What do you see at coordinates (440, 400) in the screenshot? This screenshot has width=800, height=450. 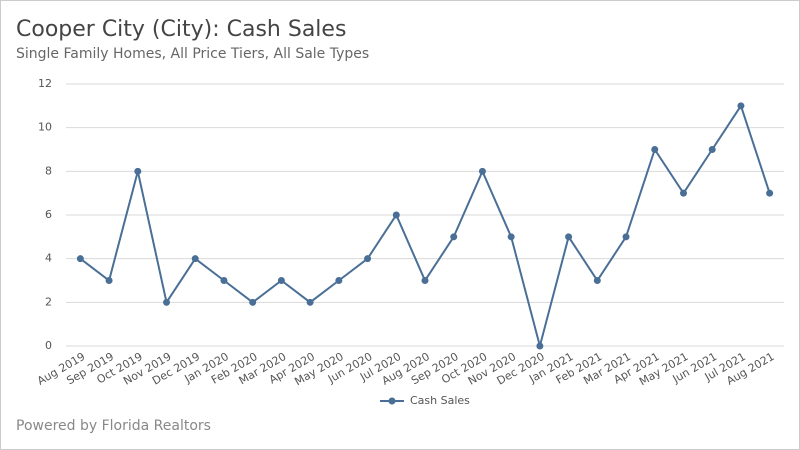 I see `legend-label: Cash Sales` at bounding box center [440, 400].